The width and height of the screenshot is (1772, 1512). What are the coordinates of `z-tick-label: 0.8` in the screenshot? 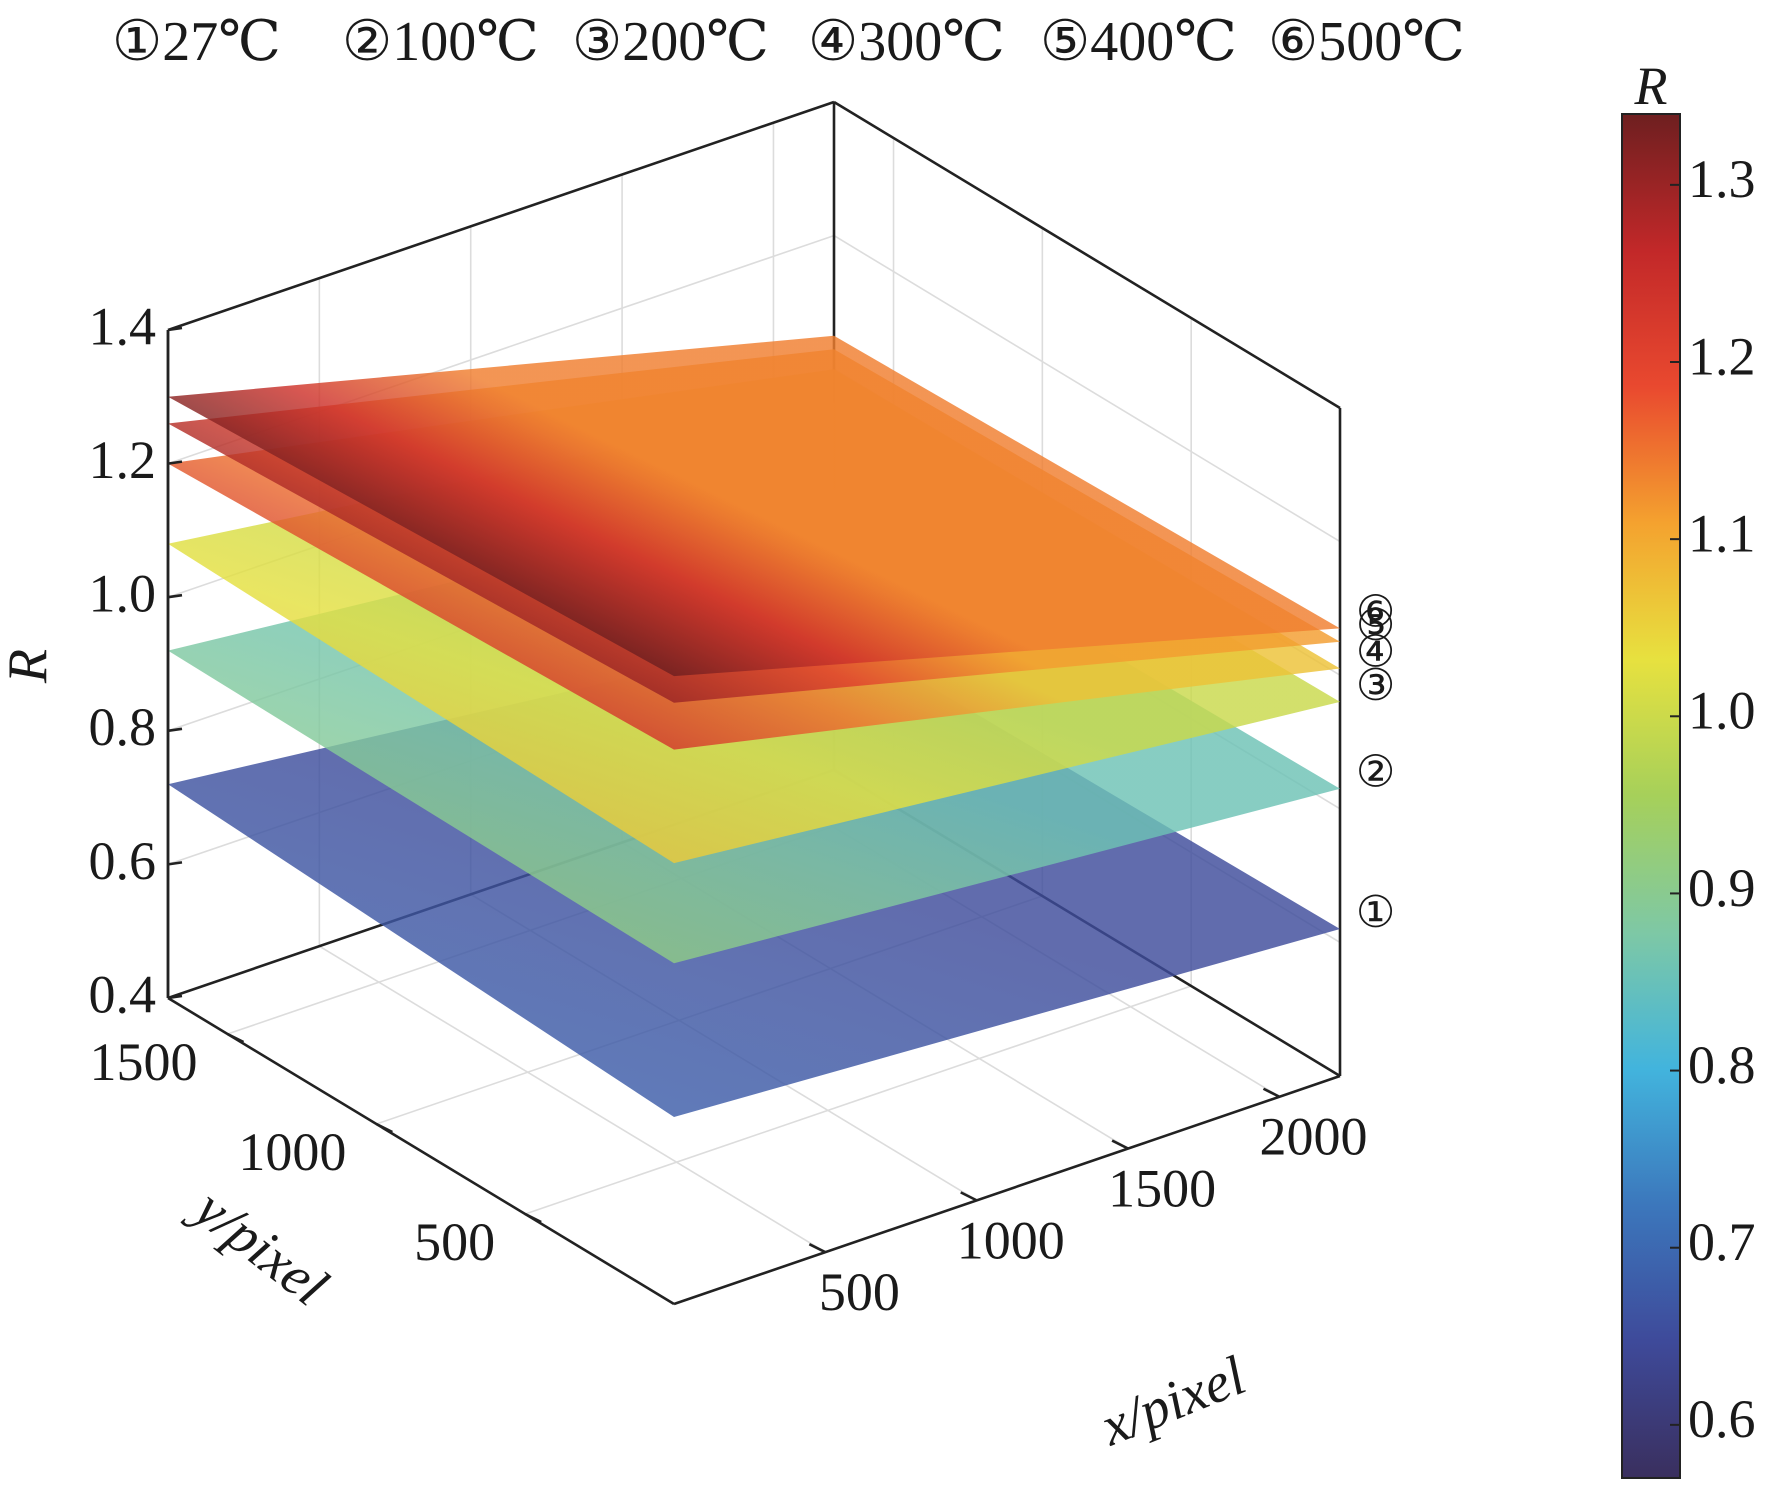 It's located at (123, 727).